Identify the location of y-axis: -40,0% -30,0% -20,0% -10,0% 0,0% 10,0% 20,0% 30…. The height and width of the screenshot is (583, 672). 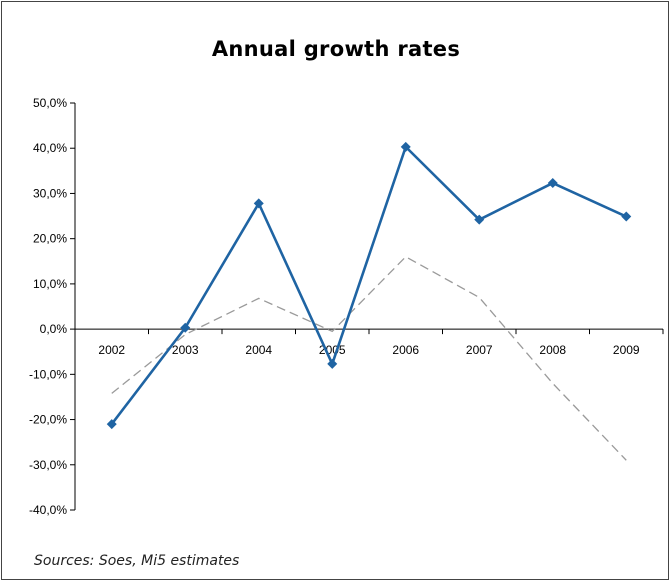
(52, 306).